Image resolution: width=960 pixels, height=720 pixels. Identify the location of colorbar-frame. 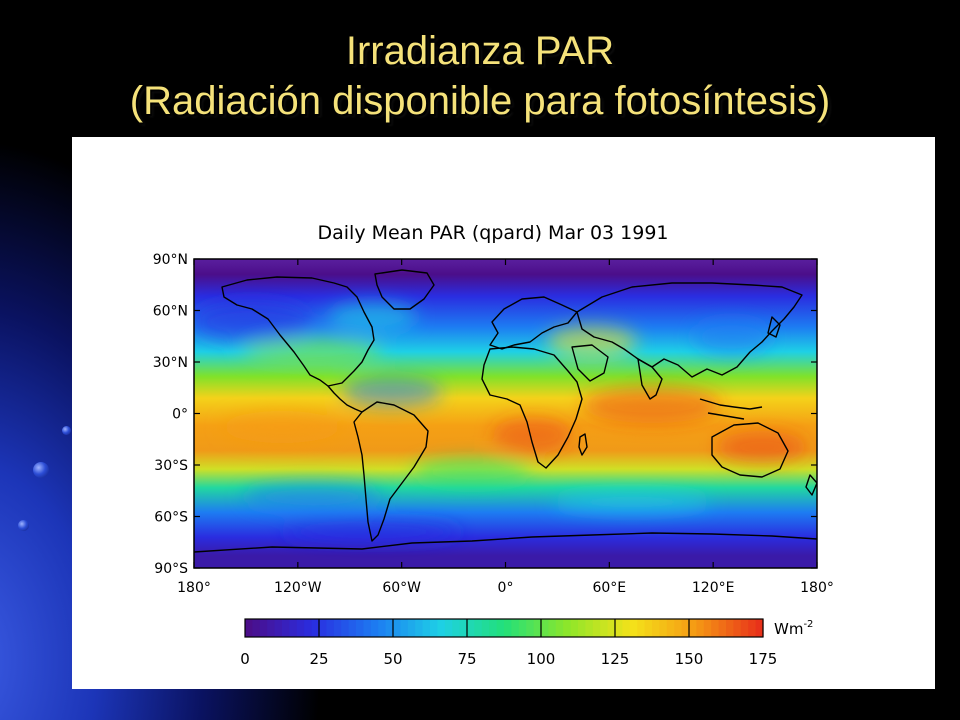
(504, 628).